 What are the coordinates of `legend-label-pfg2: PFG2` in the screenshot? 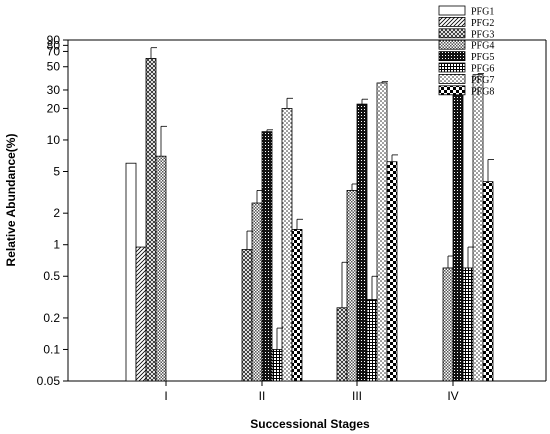 It's located at (482, 23).